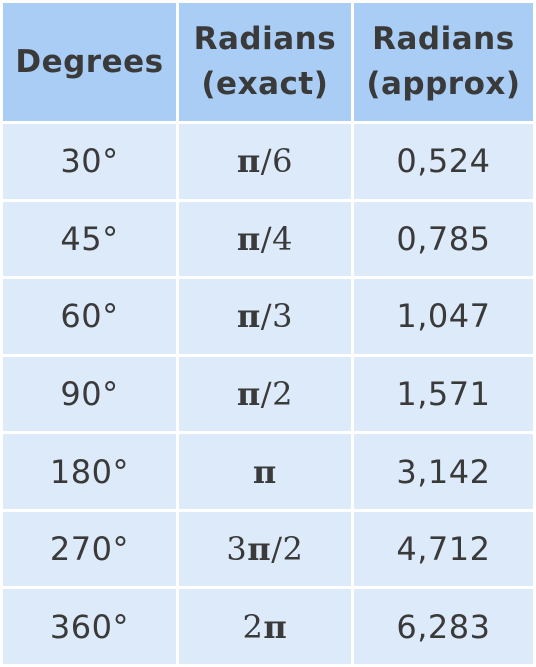 Image resolution: width=536 pixels, height=667 pixels. Describe the element at coordinates (443, 84) in the screenshot. I see `header-radians-approx-line2: (approx)` at that location.